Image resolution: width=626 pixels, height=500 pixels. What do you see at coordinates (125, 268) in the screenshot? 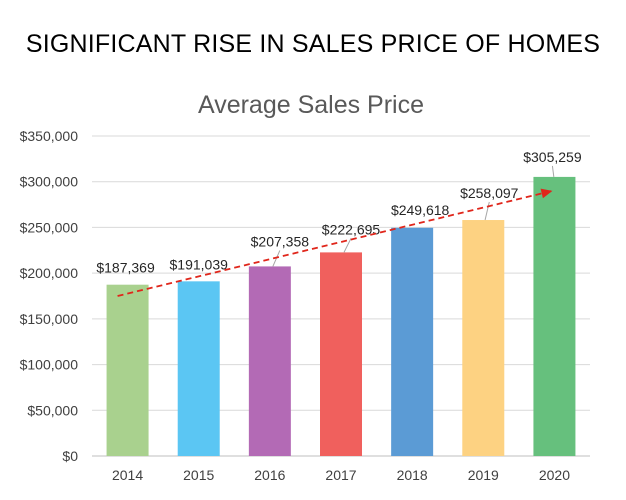
I see `data-label-2014: $187,369` at bounding box center [125, 268].